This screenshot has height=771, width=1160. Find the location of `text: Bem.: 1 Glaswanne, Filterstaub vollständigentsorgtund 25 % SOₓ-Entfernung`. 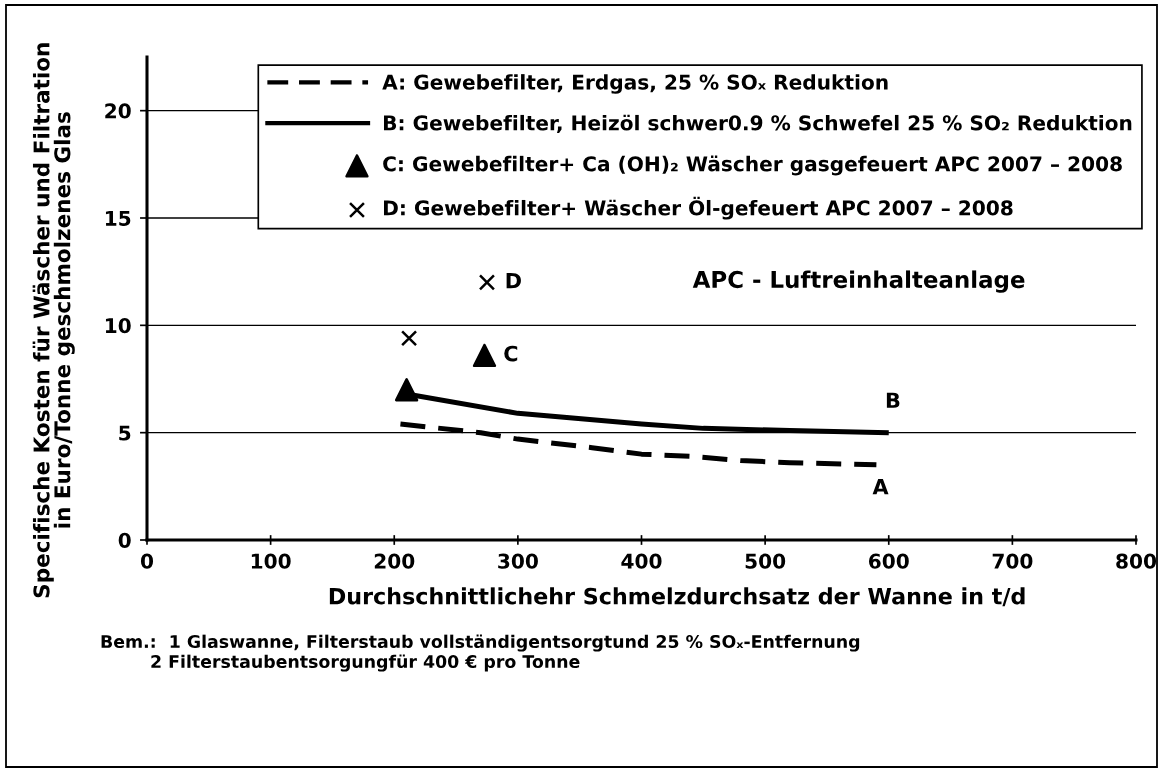

text: Bem.: 1 Glaswanne, Filterstaub vollständigentsorgtund 25 % SOₓ-Entfernung is located at coordinates (480, 643).